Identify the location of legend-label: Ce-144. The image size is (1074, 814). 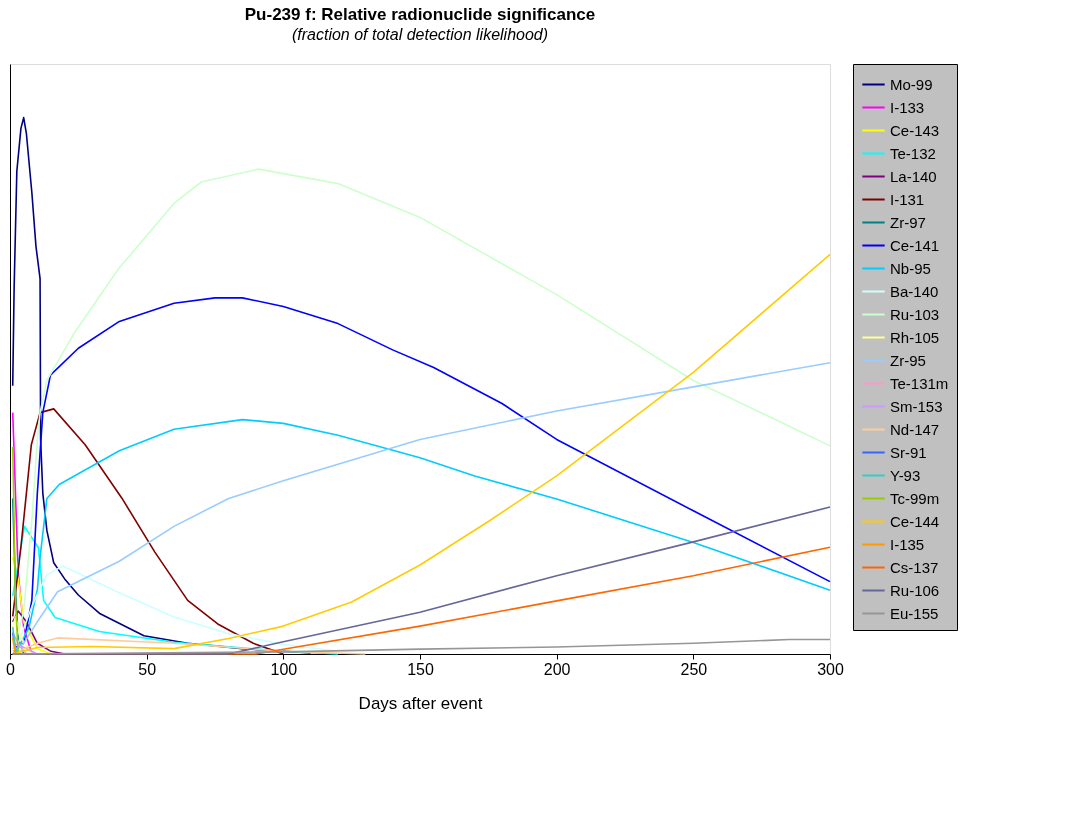
(915, 521).